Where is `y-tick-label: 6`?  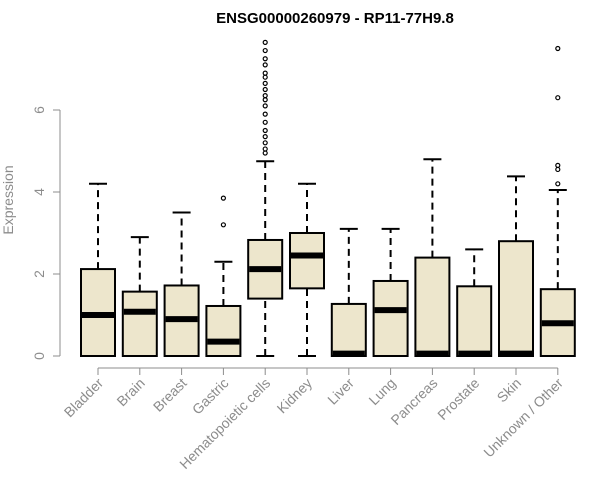 y-tick-label: 6 is located at coordinates (39, 110).